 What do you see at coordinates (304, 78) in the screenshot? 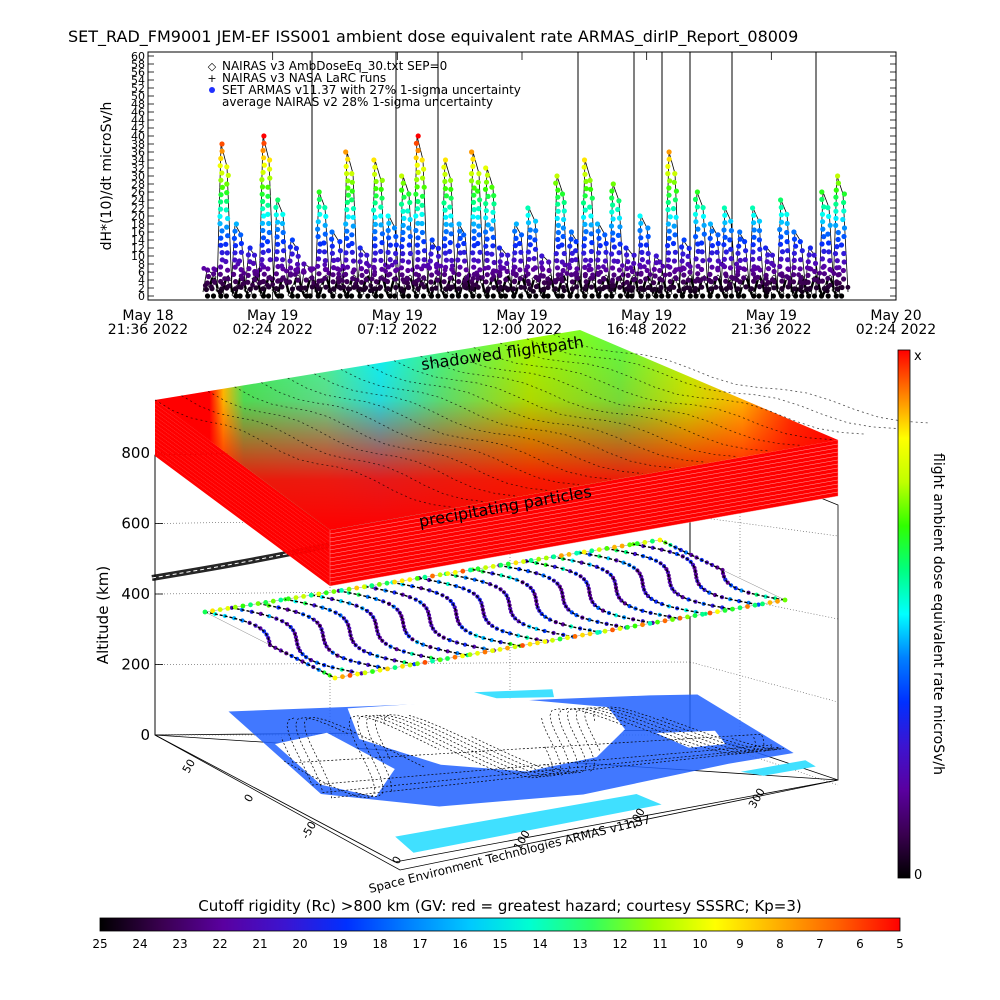
I see `legend-label: NAIRAS v3 NASA LaRC runs` at bounding box center [304, 78].